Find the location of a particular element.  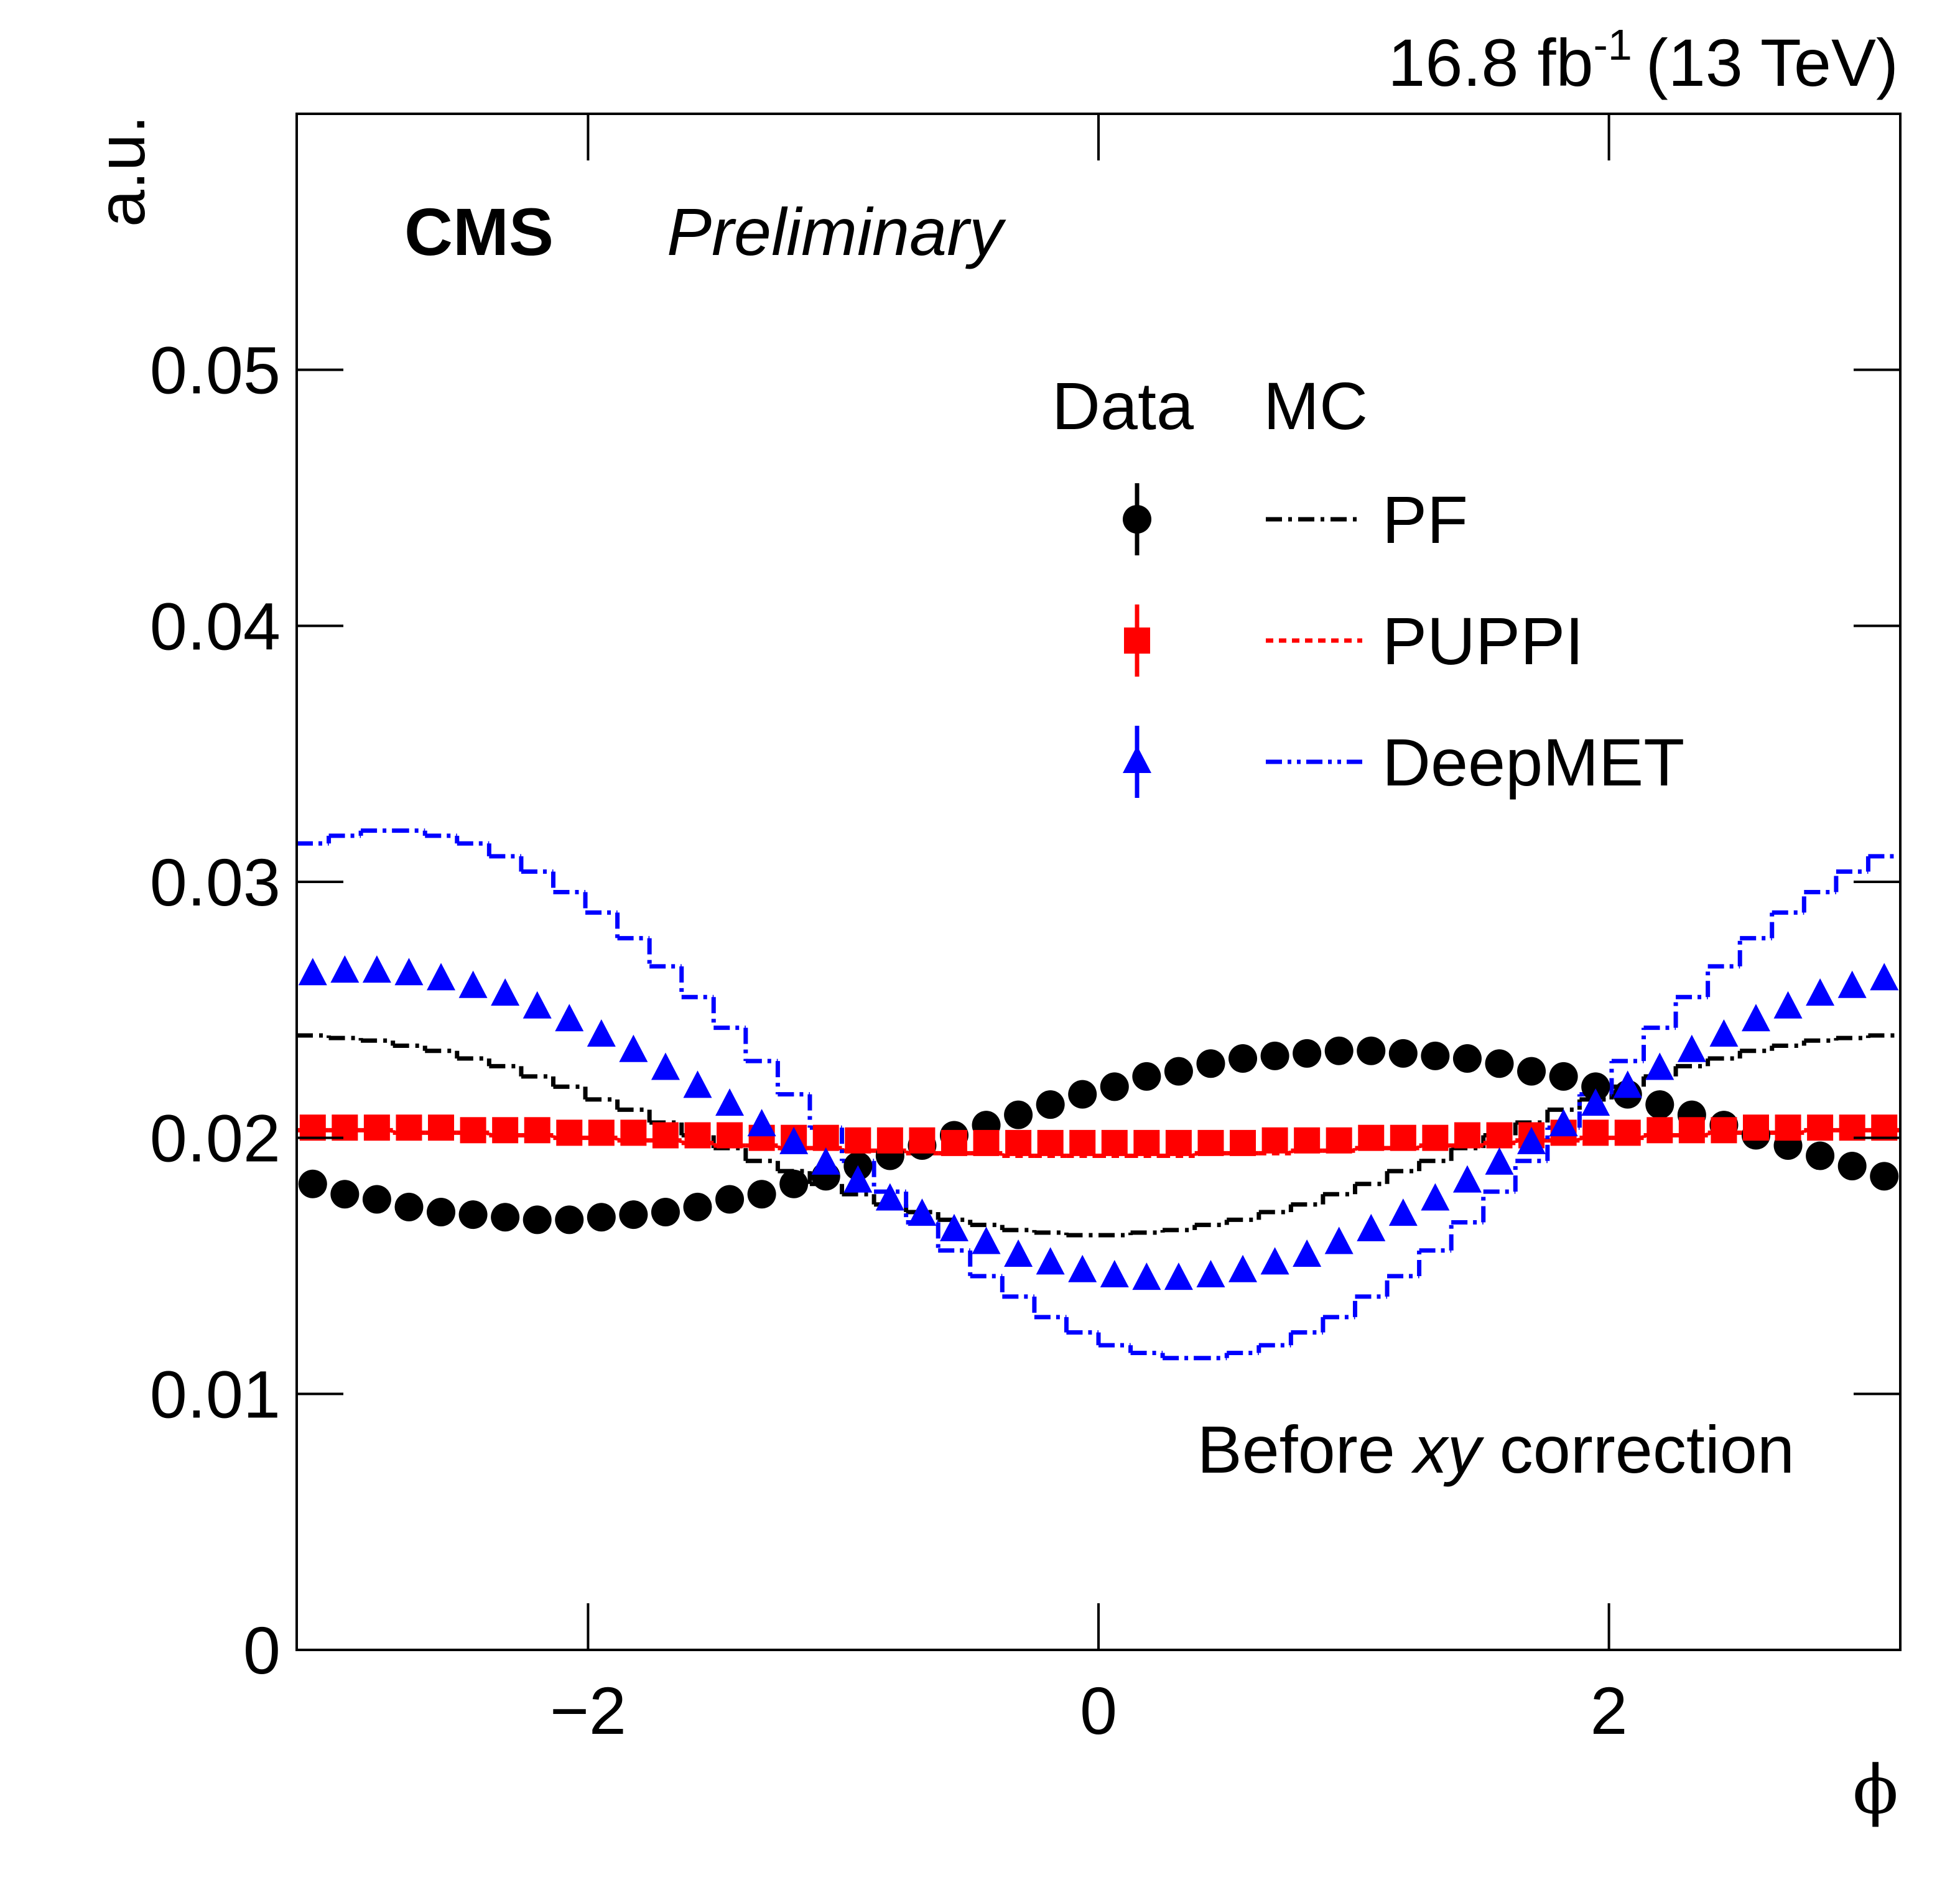

y-tick-label: 0.05 is located at coordinates (215, 371).